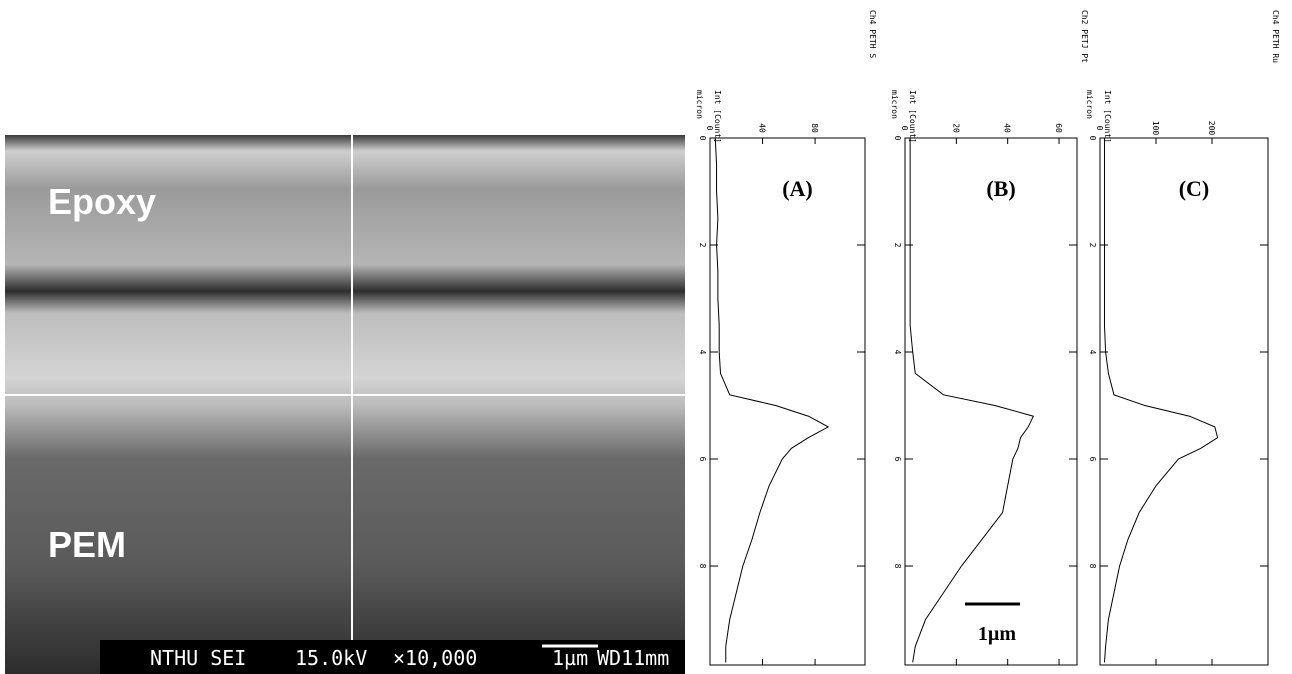 The width and height of the screenshot is (1292, 674). I want to click on channel-label: Ch2 PETJ Pt, so click(1084, 36).